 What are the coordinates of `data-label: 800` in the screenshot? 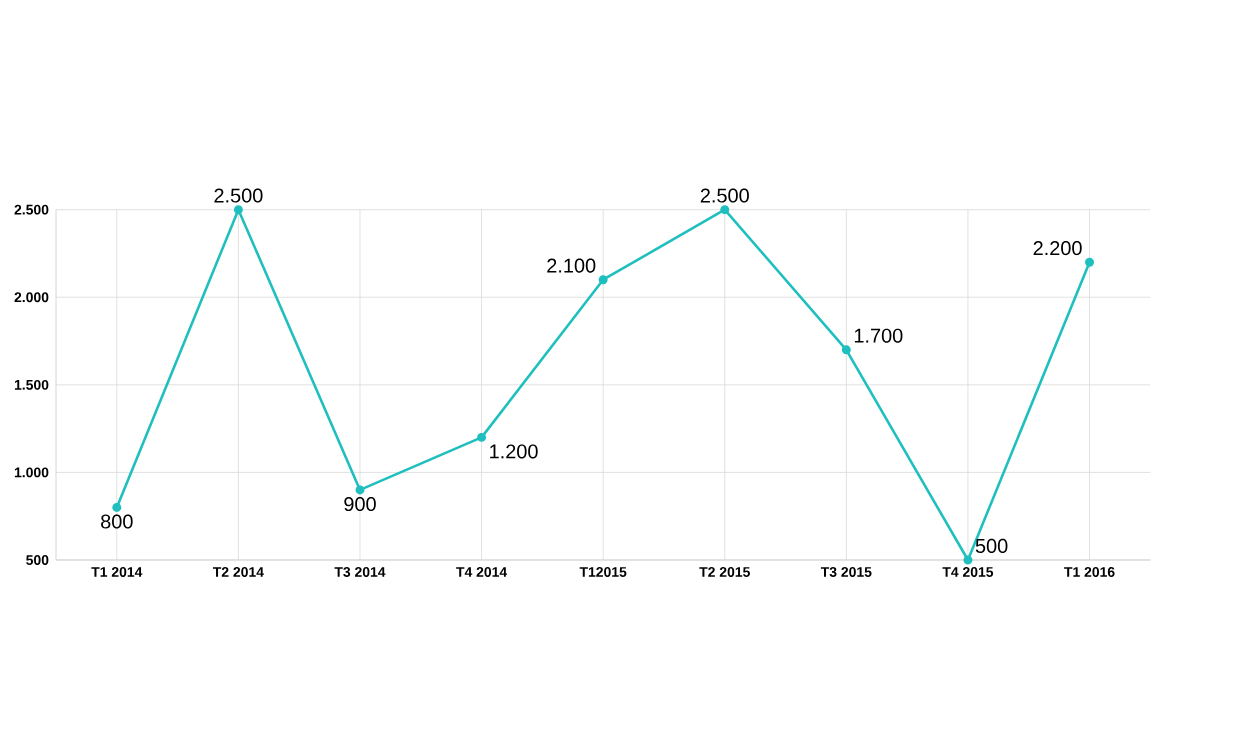 It's located at (117, 521).